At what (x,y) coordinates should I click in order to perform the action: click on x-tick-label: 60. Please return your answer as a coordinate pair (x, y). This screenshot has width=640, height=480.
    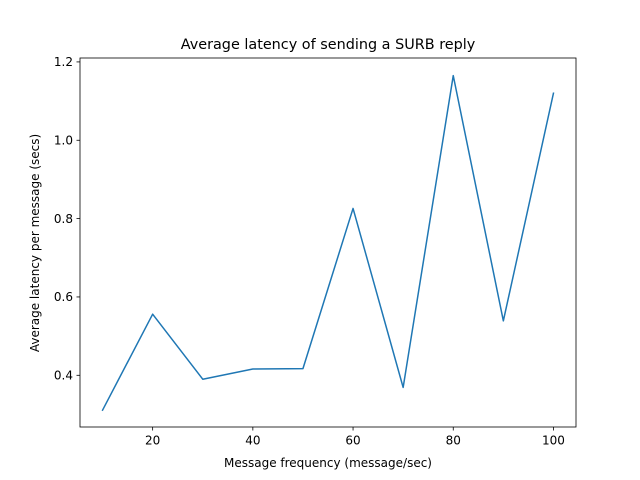
    Looking at the image, I should click on (352, 441).